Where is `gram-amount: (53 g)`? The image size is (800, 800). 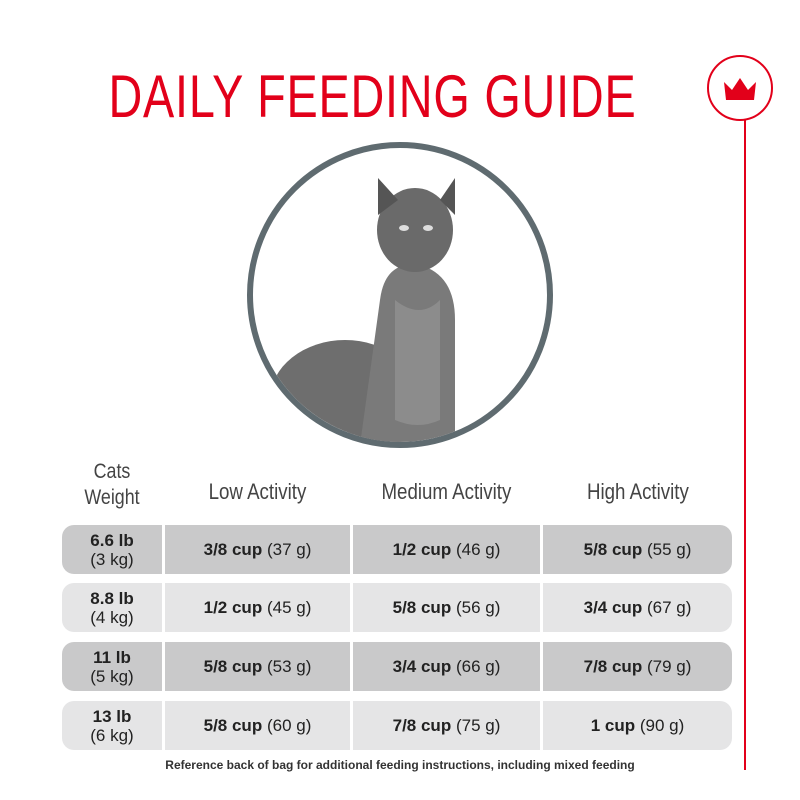
gram-amount: (53 g) is located at coordinates (289, 666).